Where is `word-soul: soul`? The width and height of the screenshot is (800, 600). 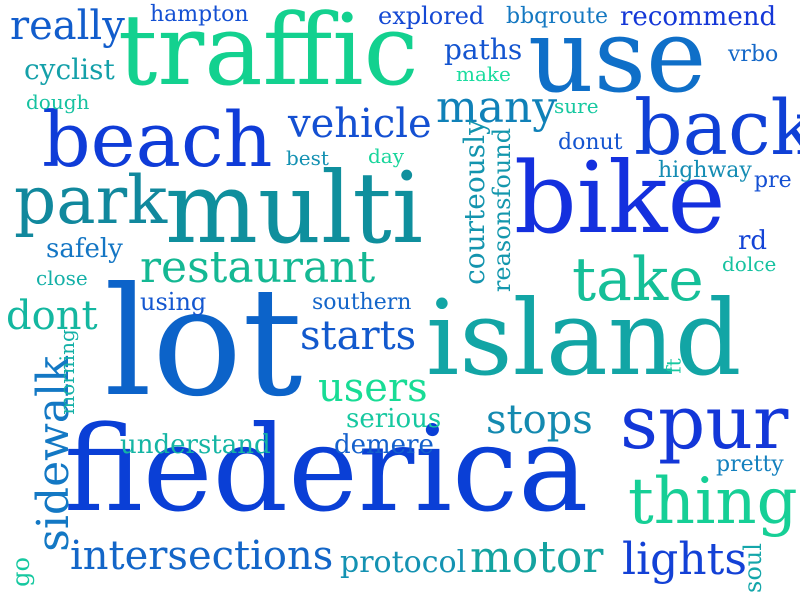
word-soul: soul is located at coordinates (752, 568).